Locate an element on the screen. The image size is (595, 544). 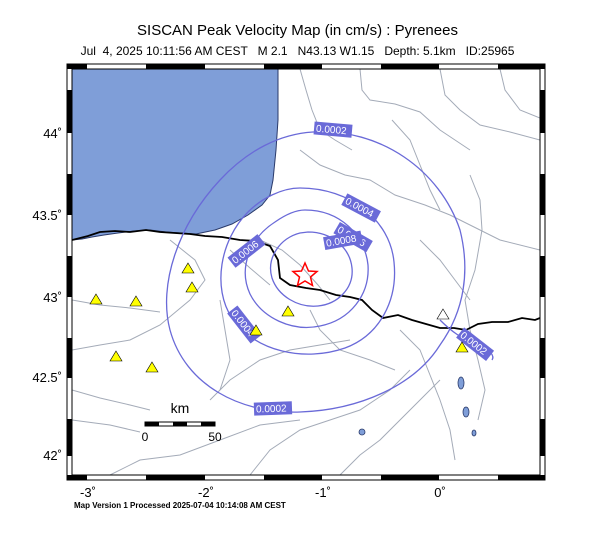
border is located at coordinates (306, 280).